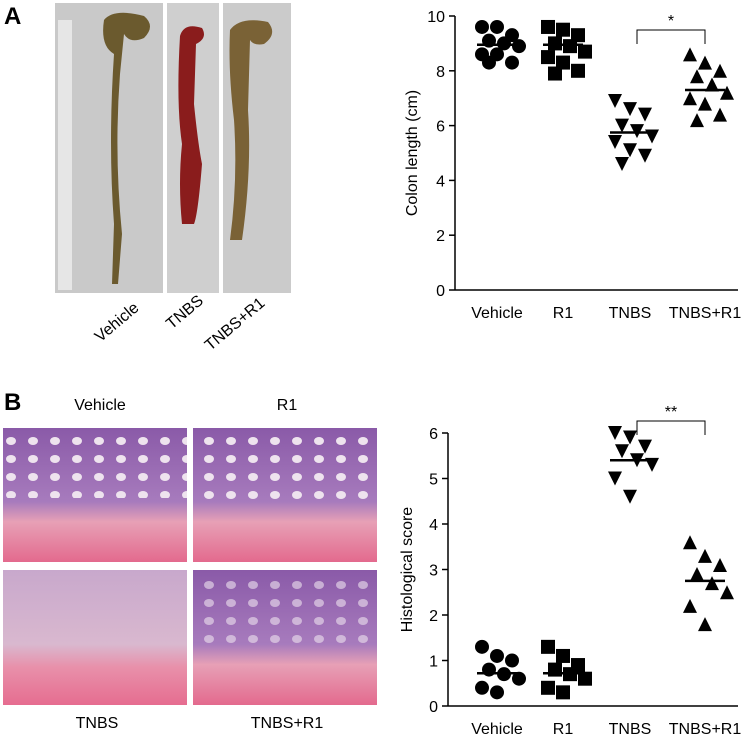 This screenshot has width=743, height=738. Describe the element at coordinates (436, 17) in the screenshot. I see `y-tick-label: 10` at that location.